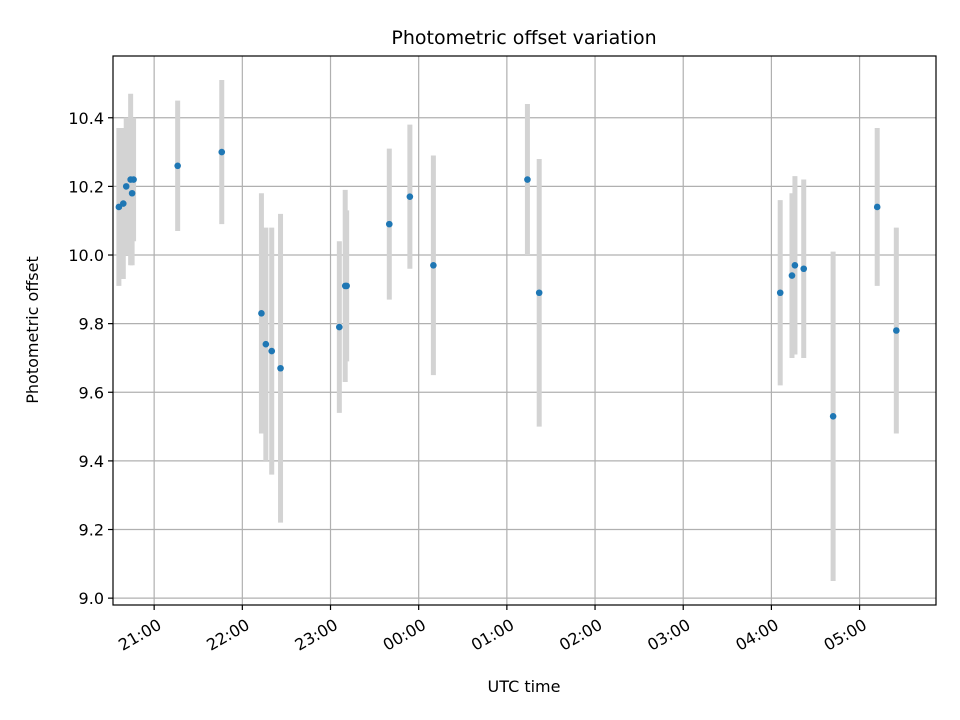  What do you see at coordinates (756, 635) in the screenshot?
I see `x-tick-label: 04:00` at bounding box center [756, 635].